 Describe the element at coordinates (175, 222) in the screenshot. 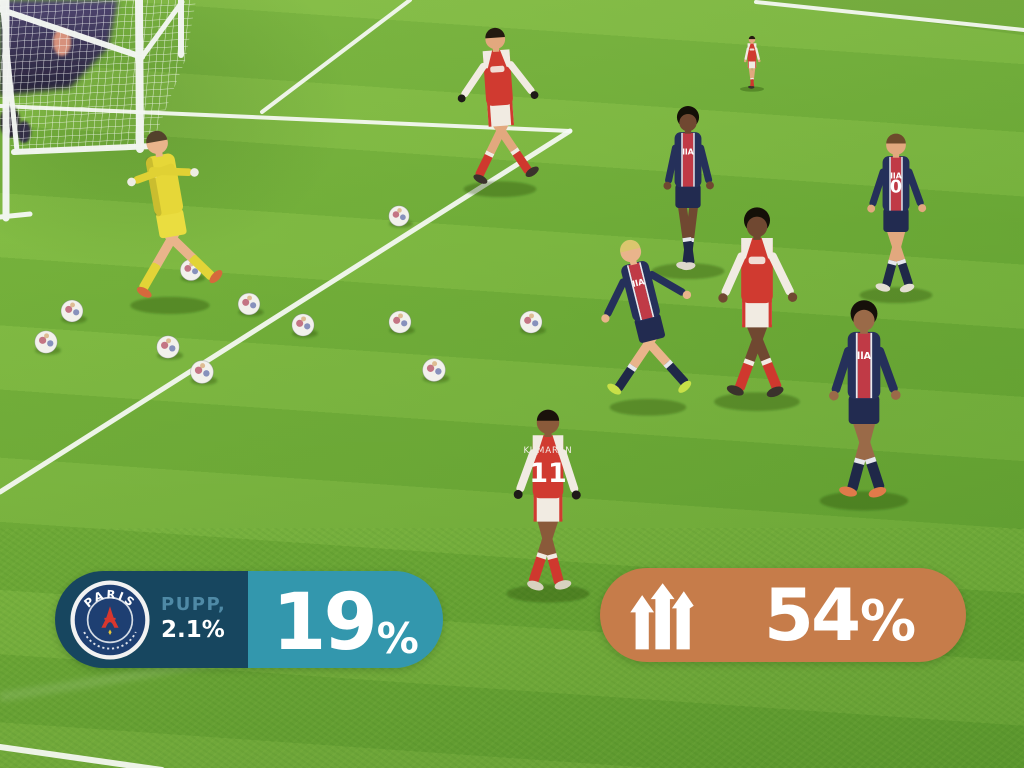

I see `player-gk` at that location.